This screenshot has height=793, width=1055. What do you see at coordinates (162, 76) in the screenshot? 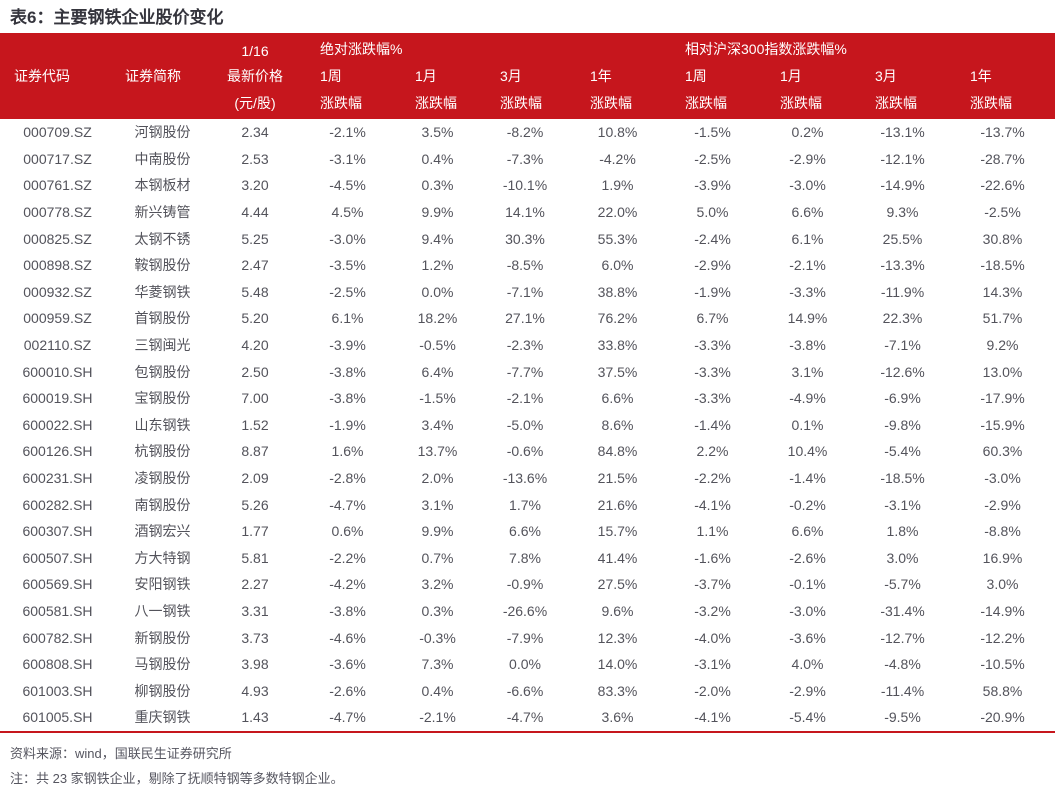
I see `col-header-name: 证券简称` at bounding box center [162, 76].